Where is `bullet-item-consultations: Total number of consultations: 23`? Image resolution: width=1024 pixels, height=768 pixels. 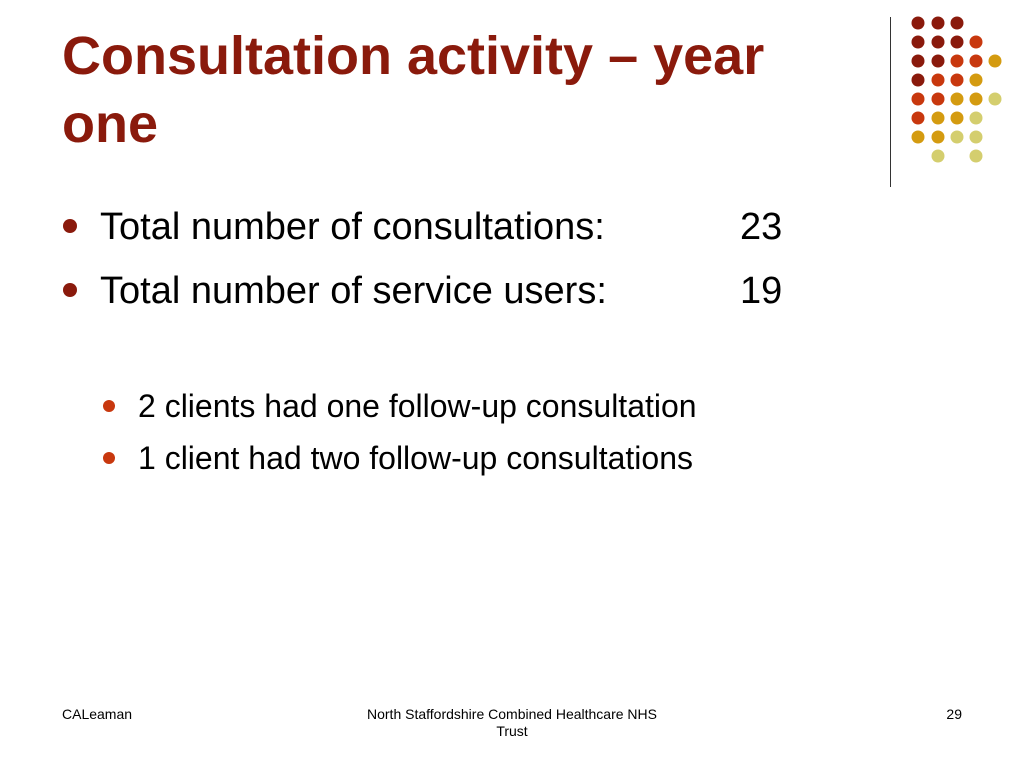 bullet-item-consultations: Total number of consultations: 23 is located at coordinates (422, 232).